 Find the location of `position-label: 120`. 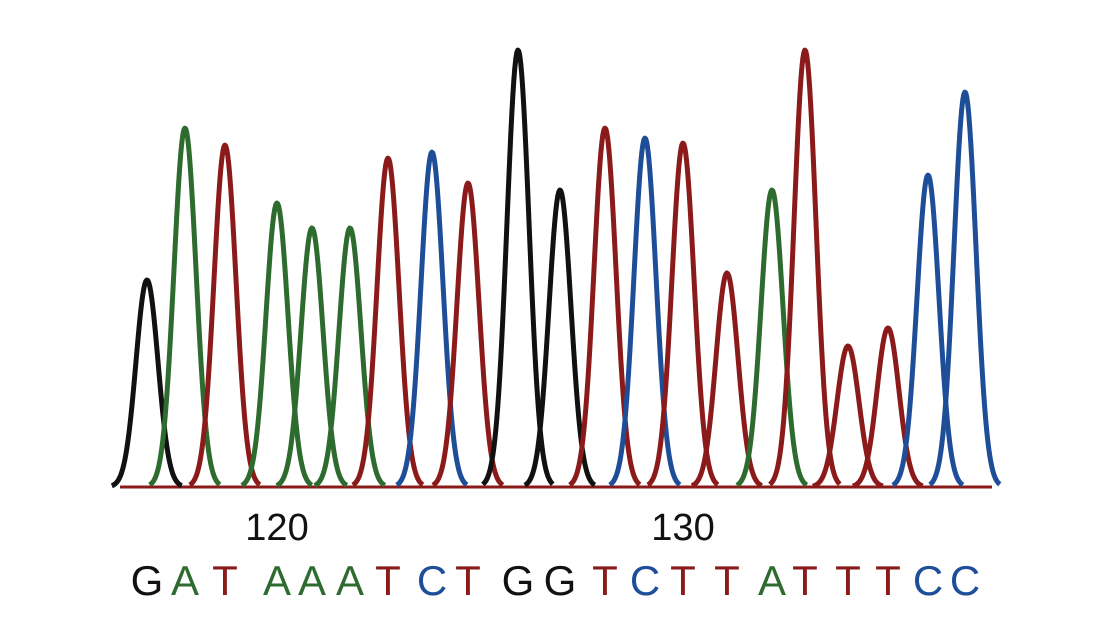

position-label: 120 is located at coordinates (276, 528).